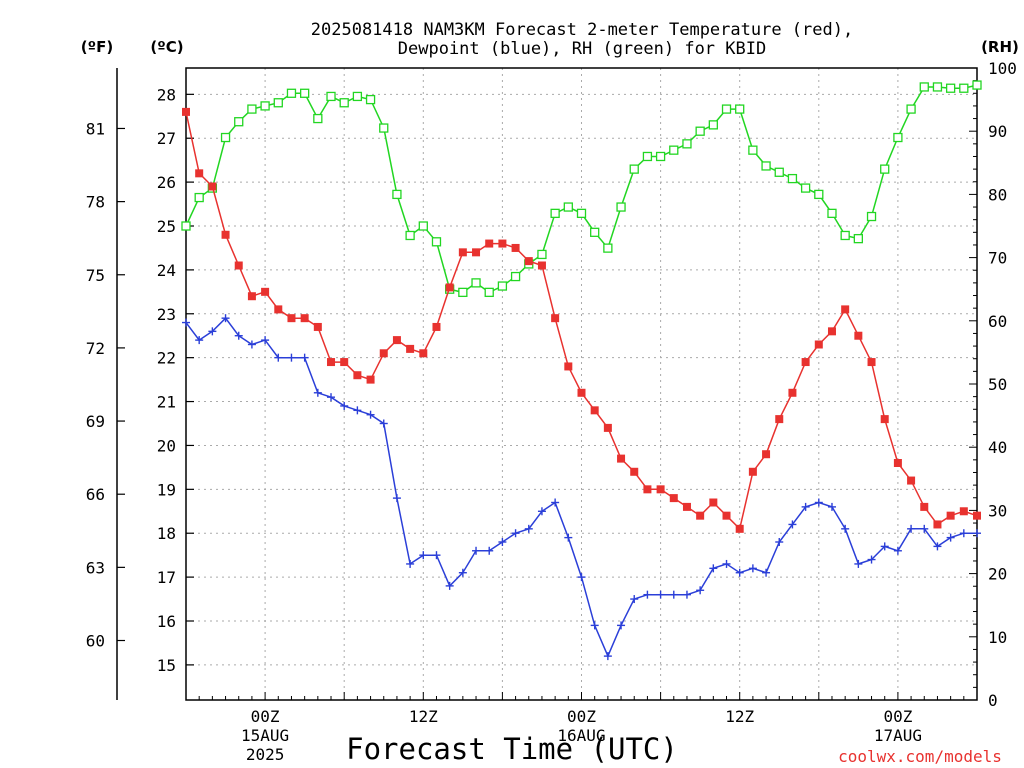  What do you see at coordinates (166, 665) in the screenshot?
I see `celsius-tick-label: 15` at bounding box center [166, 665].